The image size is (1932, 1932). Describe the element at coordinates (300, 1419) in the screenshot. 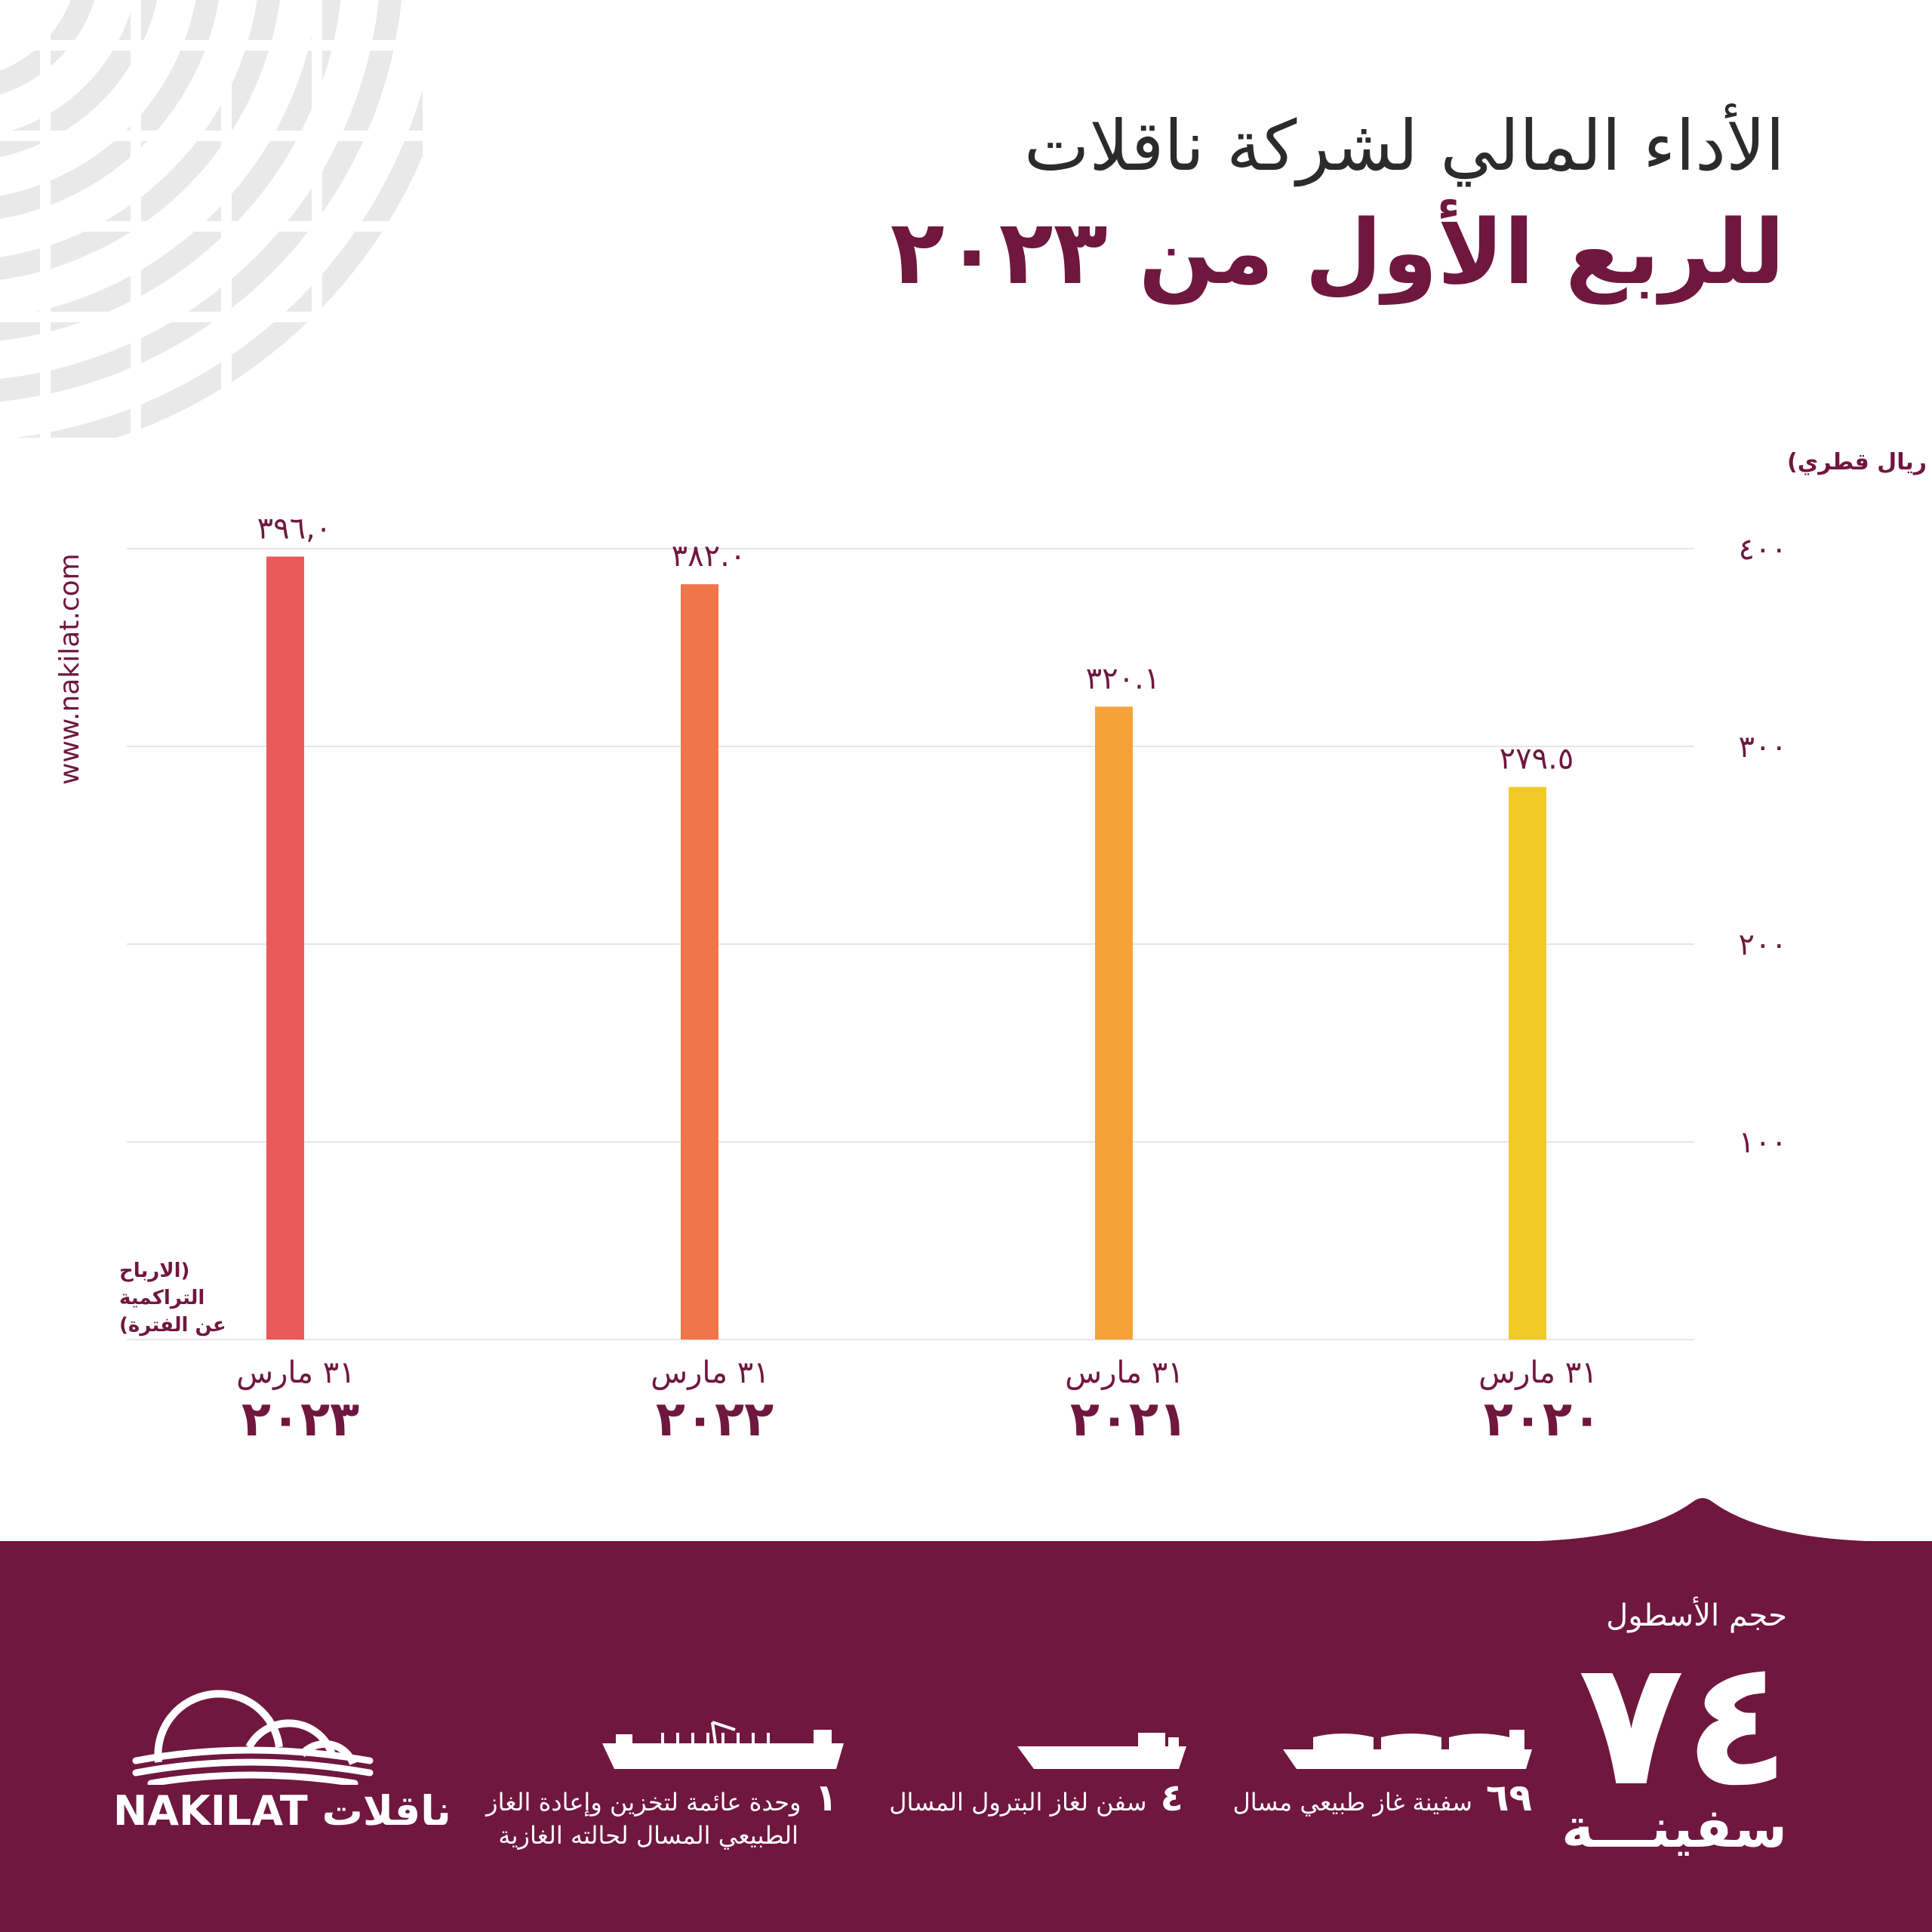

I see `x-tick-label-year: ٢٠٢٣` at that location.